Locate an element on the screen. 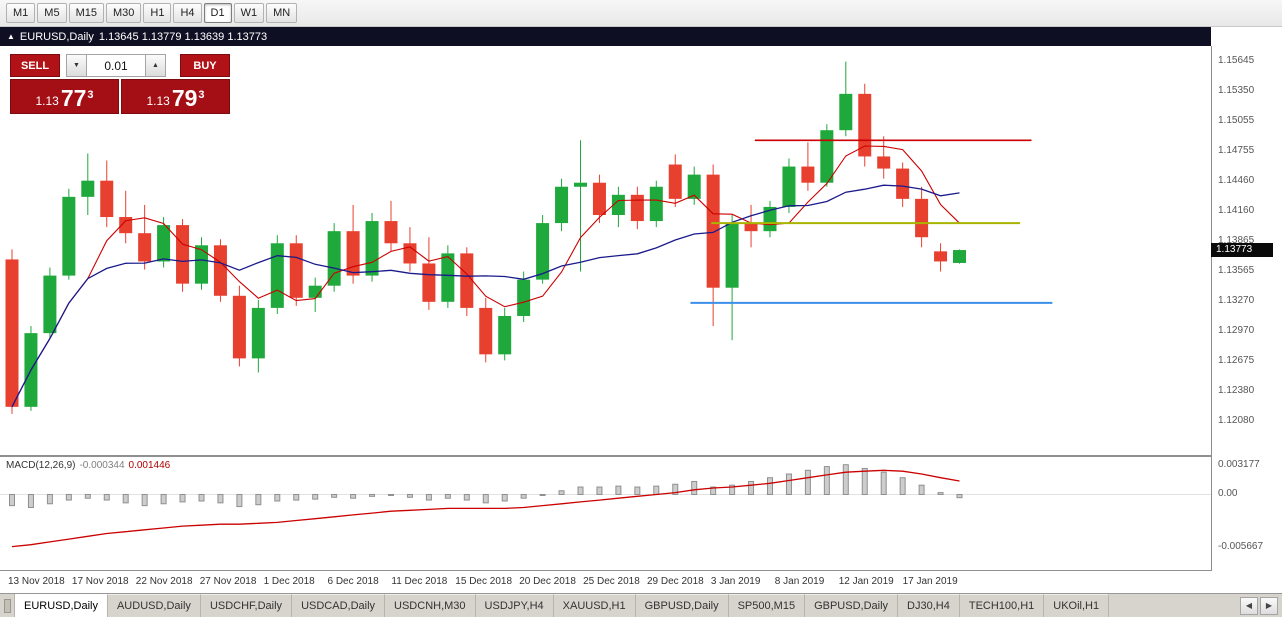  chart-window-icon: ▲ is located at coordinates (11, 36).